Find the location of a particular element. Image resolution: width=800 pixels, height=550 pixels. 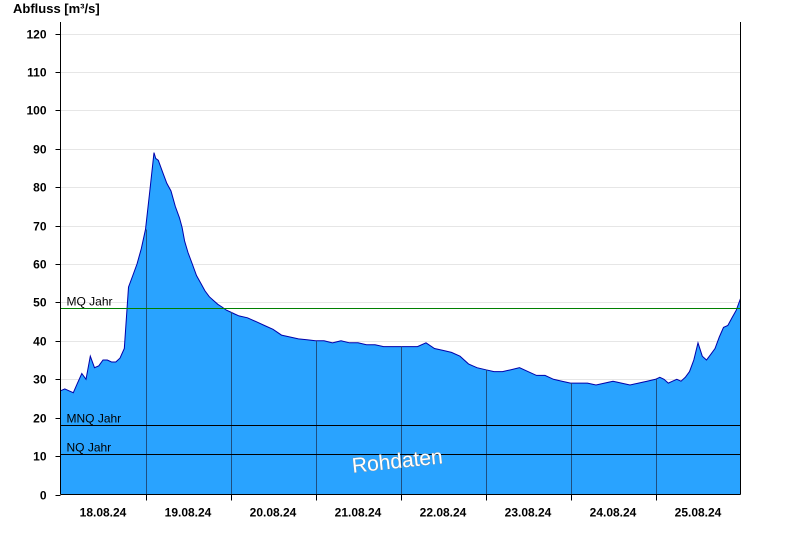

y-tick-label: 30 is located at coordinates (40, 380).